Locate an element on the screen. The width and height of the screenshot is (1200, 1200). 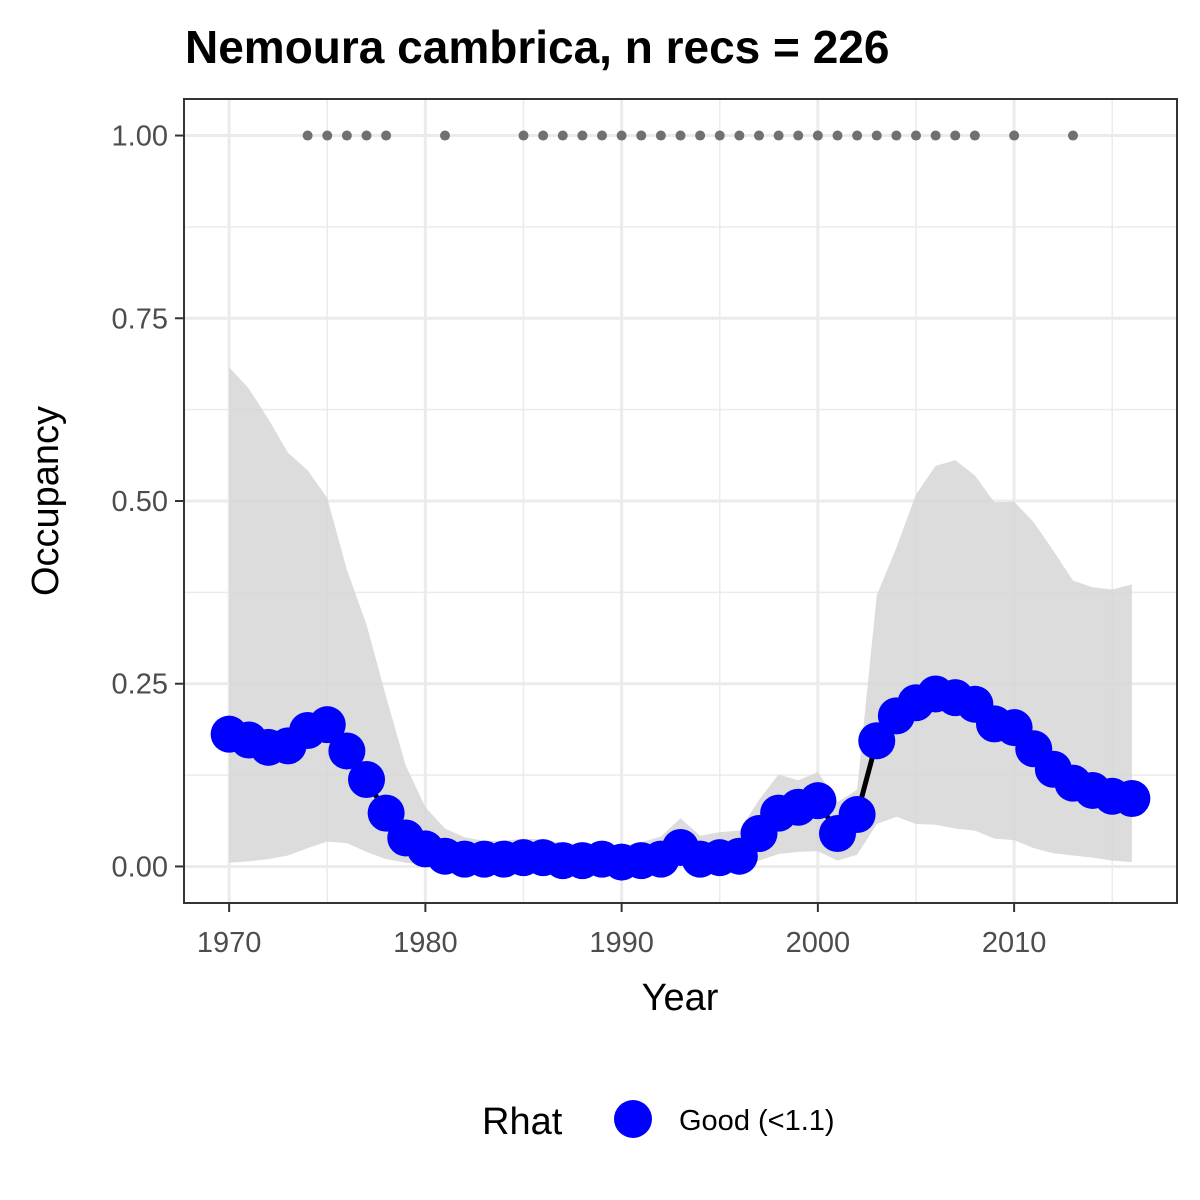
legend-title: Rhat is located at coordinates (522, 1122).